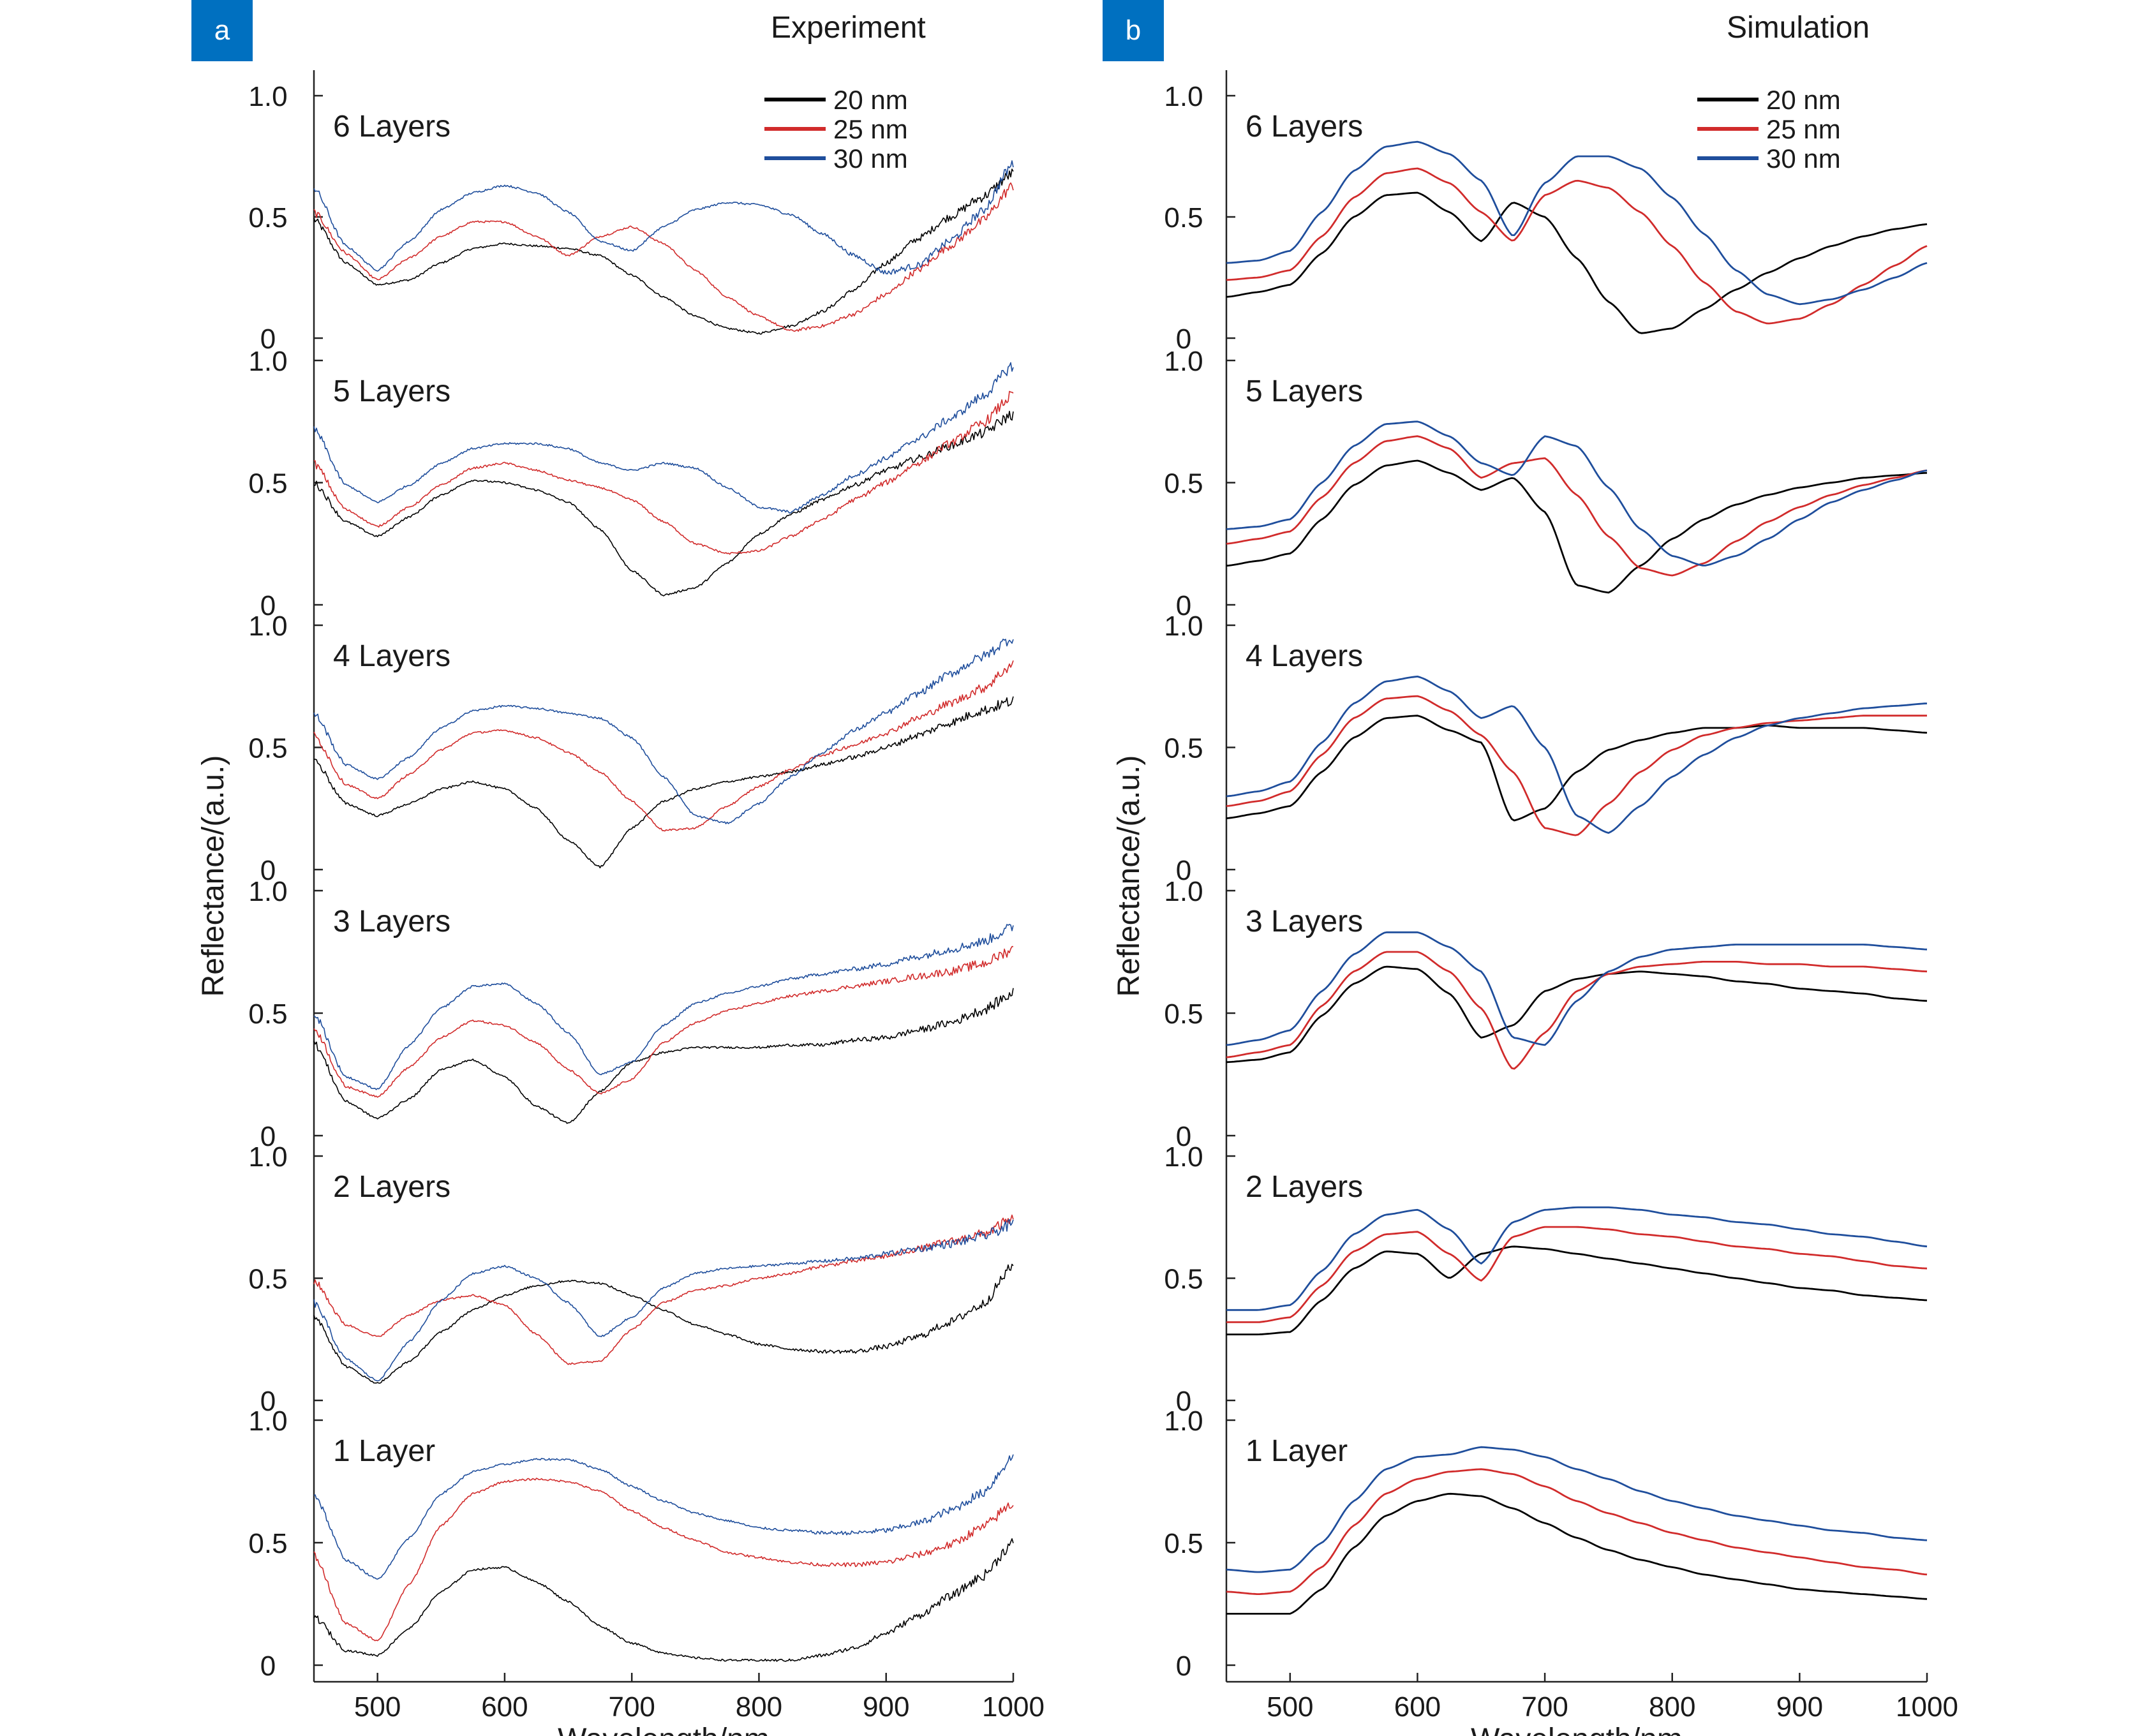 Image resolution: width=2135 pixels, height=1736 pixels. What do you see at coordinates (1672, 1707) in the screenshot?
I see `x-tick-label: 800` at bounding box center [1672, 1707].